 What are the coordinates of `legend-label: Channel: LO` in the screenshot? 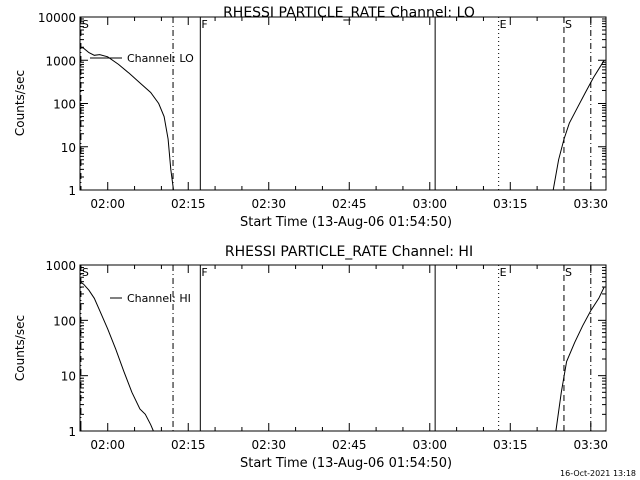 It's located at (160, 58).